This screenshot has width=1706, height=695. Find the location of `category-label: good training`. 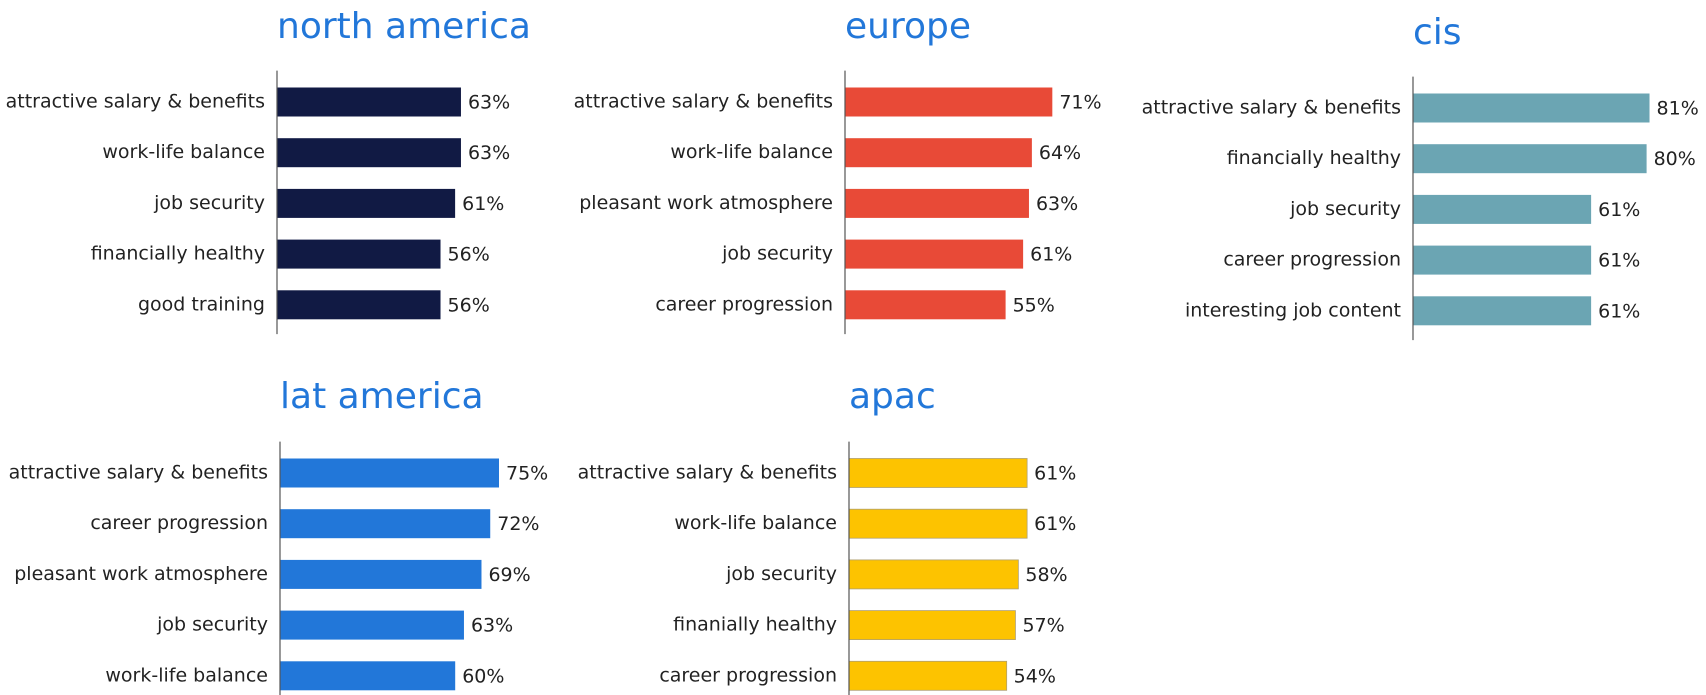

category-label: good training is located at coordinates (201, 304).